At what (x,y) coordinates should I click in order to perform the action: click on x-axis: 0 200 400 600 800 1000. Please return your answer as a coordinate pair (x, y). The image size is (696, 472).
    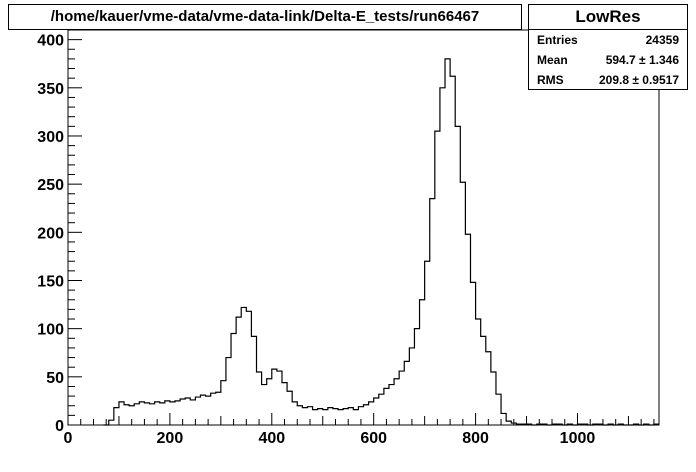
    Looking at the image, I should click on (359, 430).